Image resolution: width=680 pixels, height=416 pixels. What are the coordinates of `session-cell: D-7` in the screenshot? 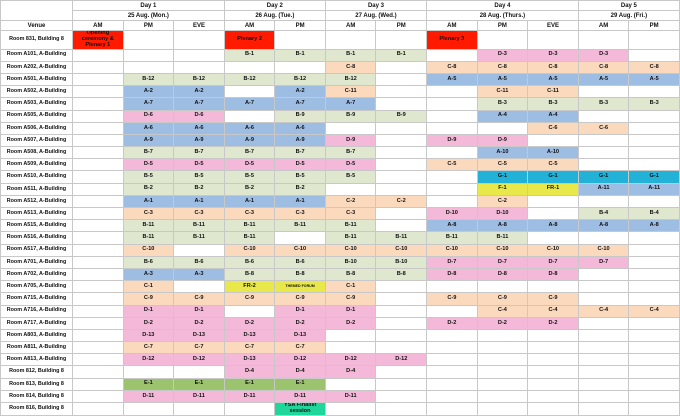 It's located at (553, 262).